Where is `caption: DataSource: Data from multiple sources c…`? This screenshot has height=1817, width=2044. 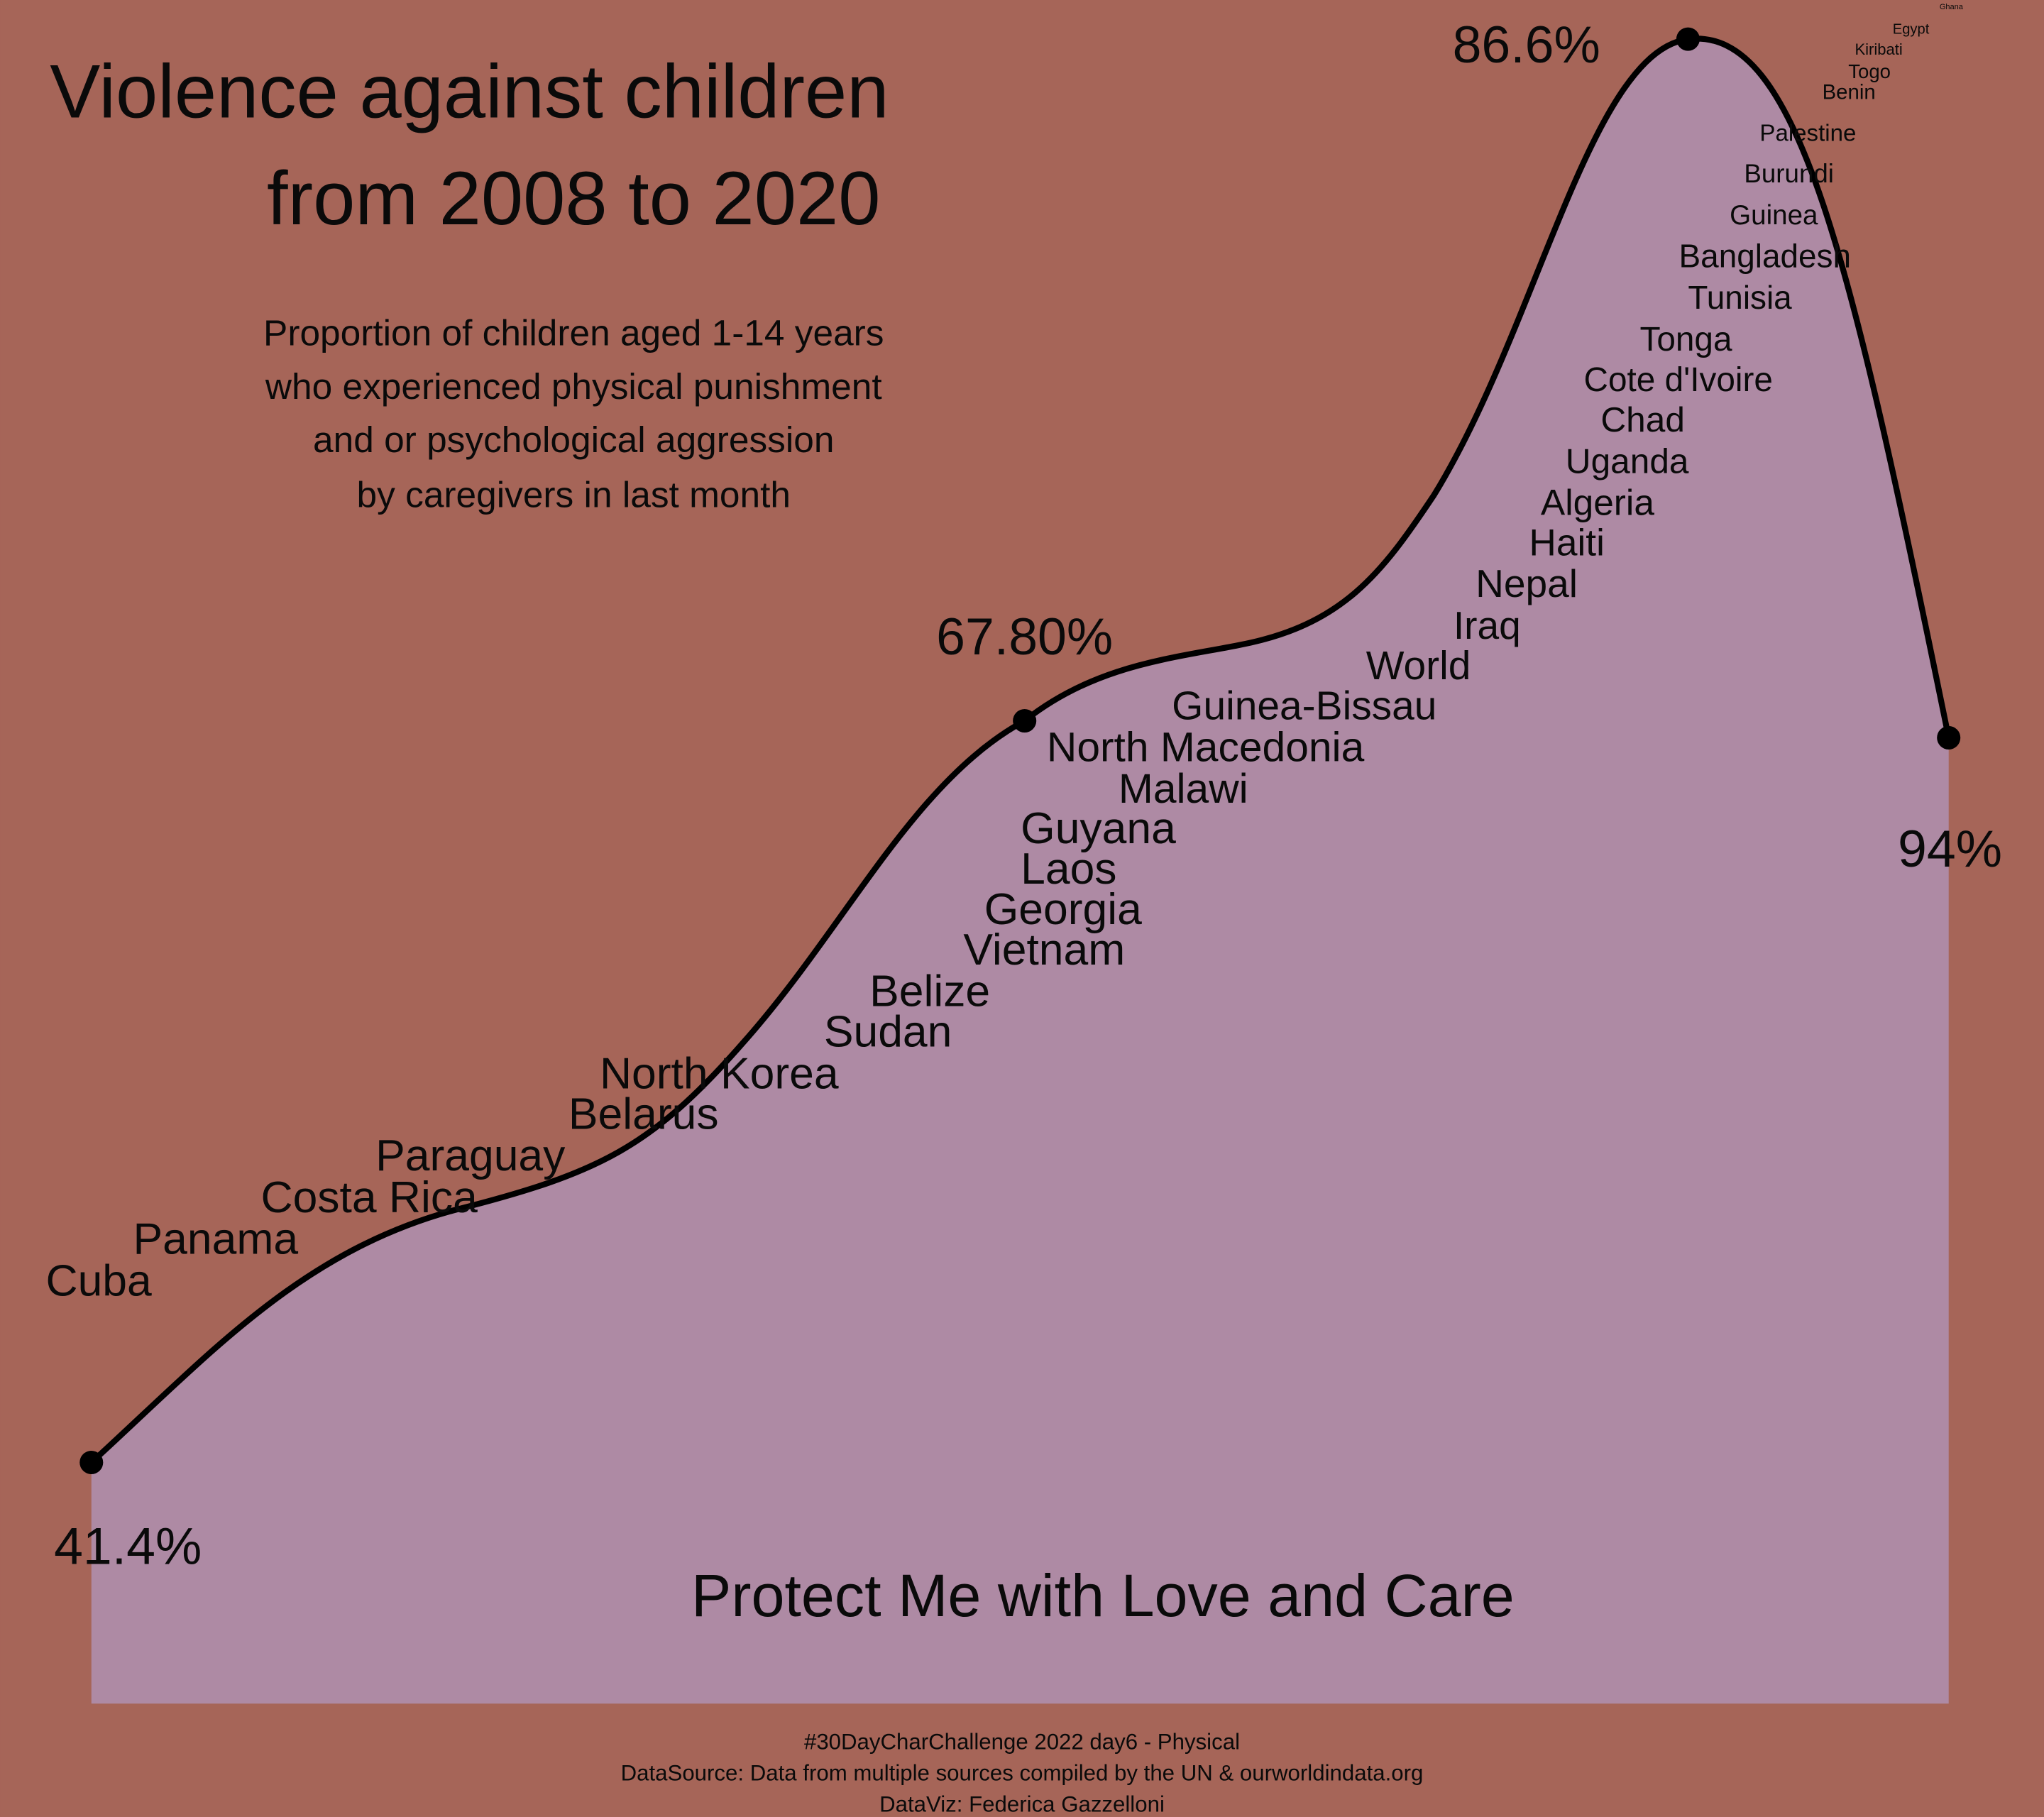
caption: DataSource: Data from multiple sources c… is located at coordinates (1022, 1773).